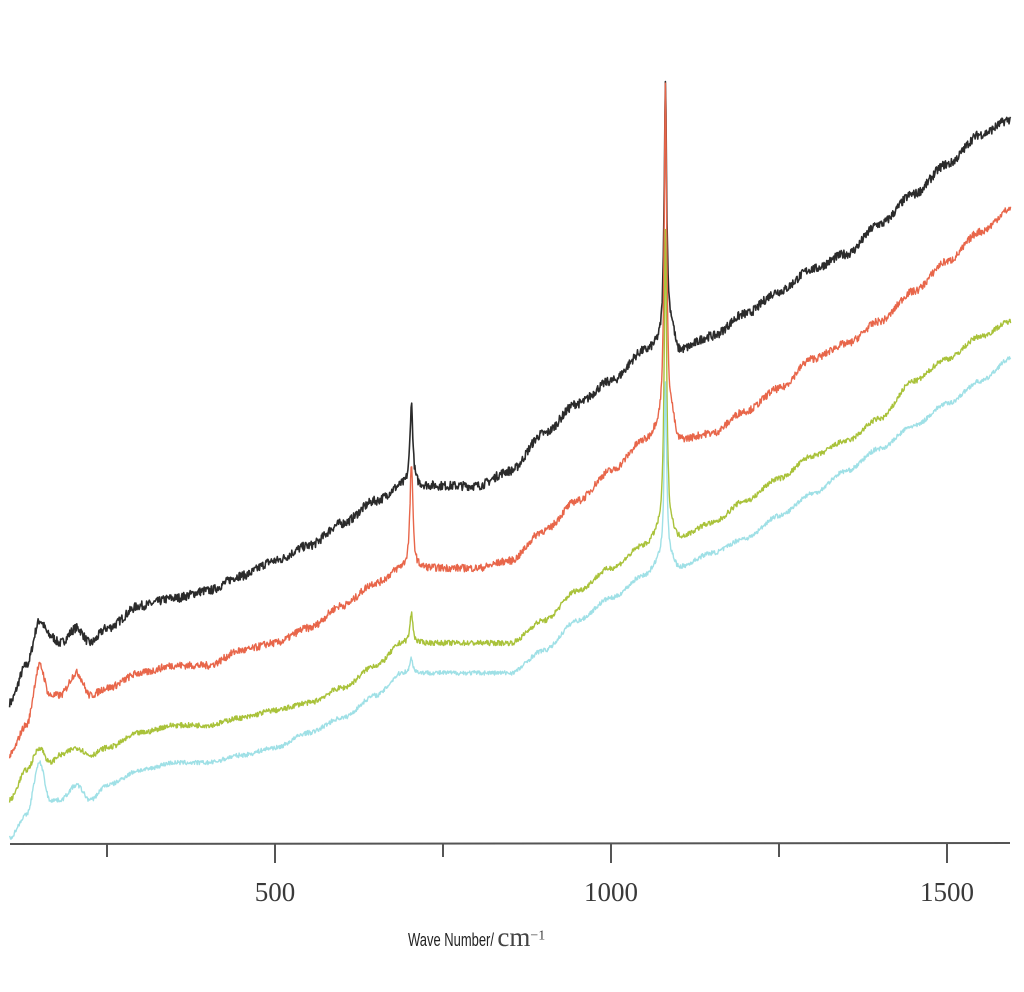 This screenshot has width=1024, height=992. Describe the element at coordinates (451, 940) in the screenshot. I see `x-axis-title-text: Wave Number/` at that location.